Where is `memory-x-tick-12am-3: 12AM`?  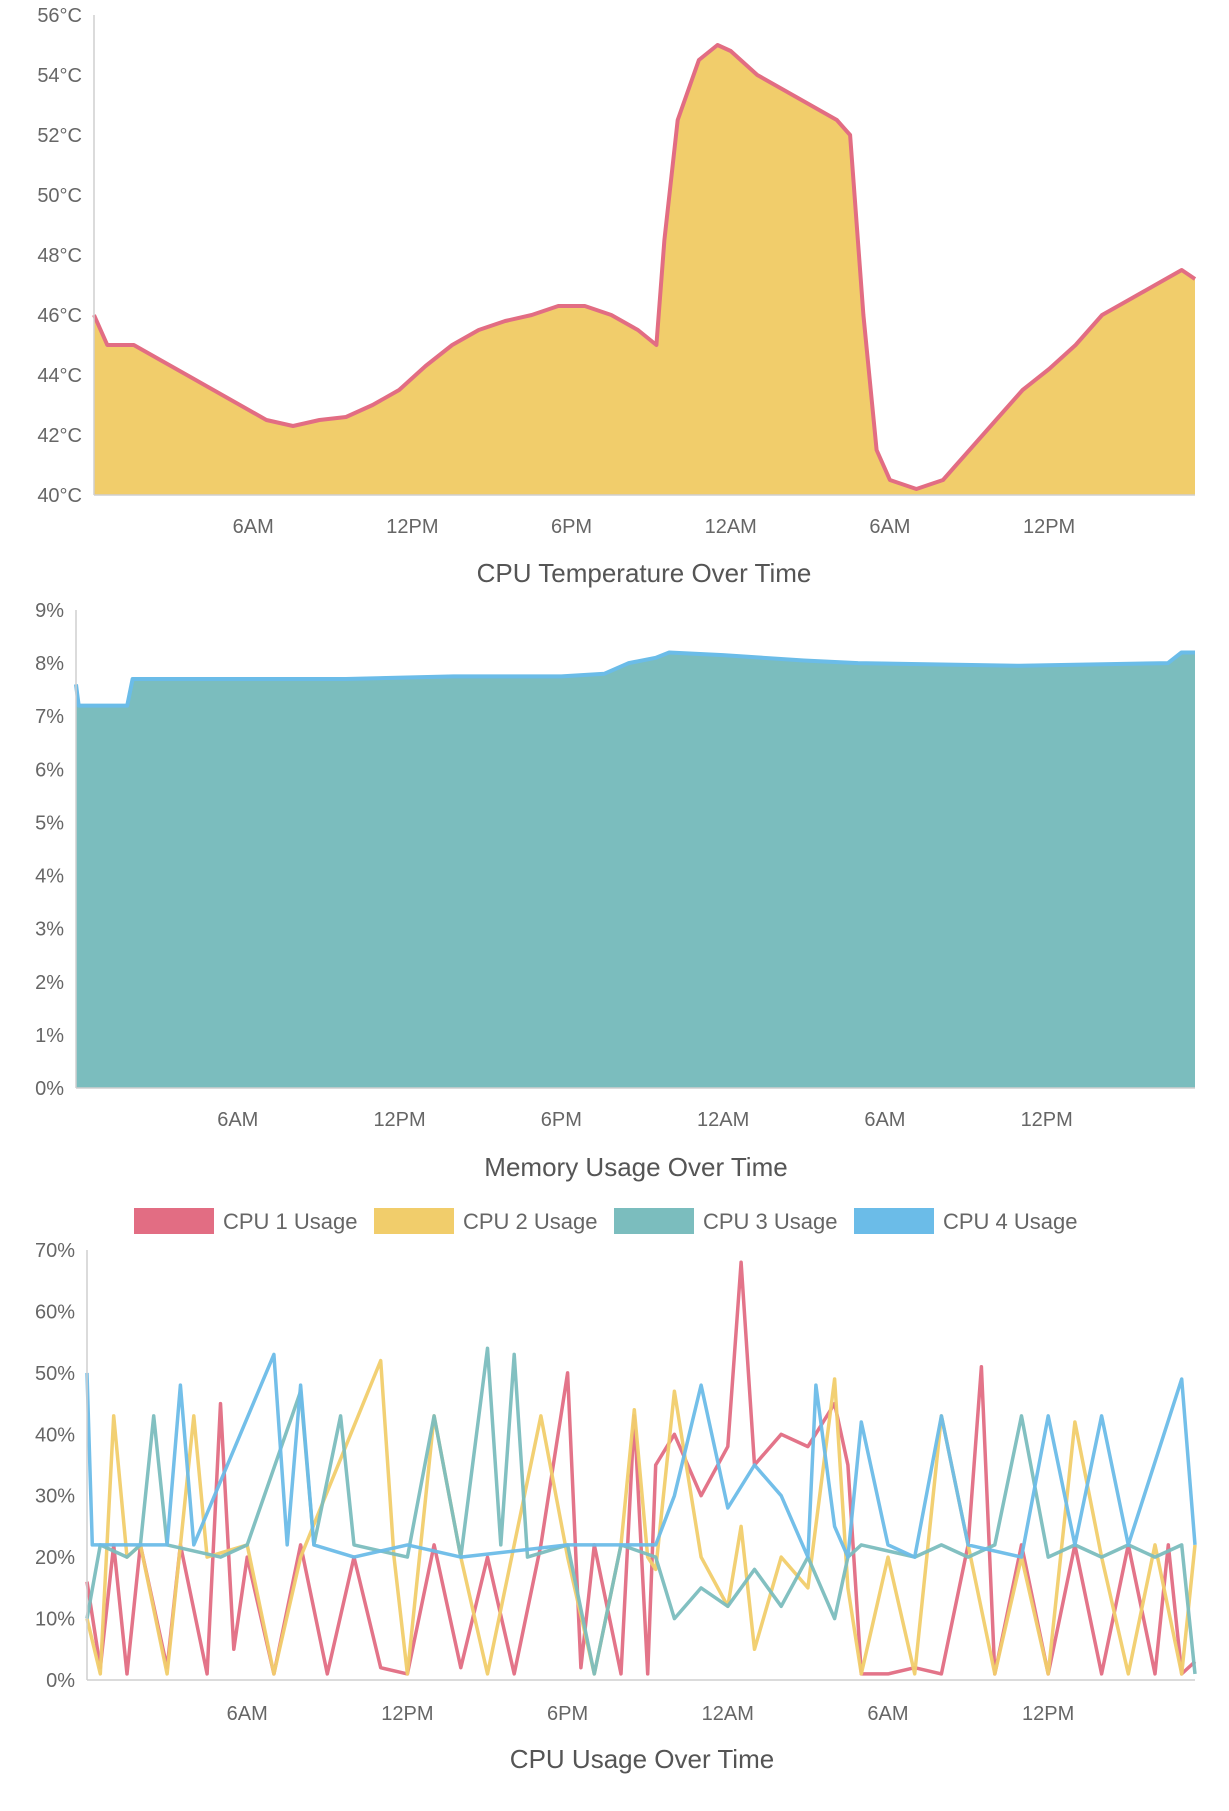
memory-x-tick-12am-3: 12AM is located at coordinates (723, 1120).